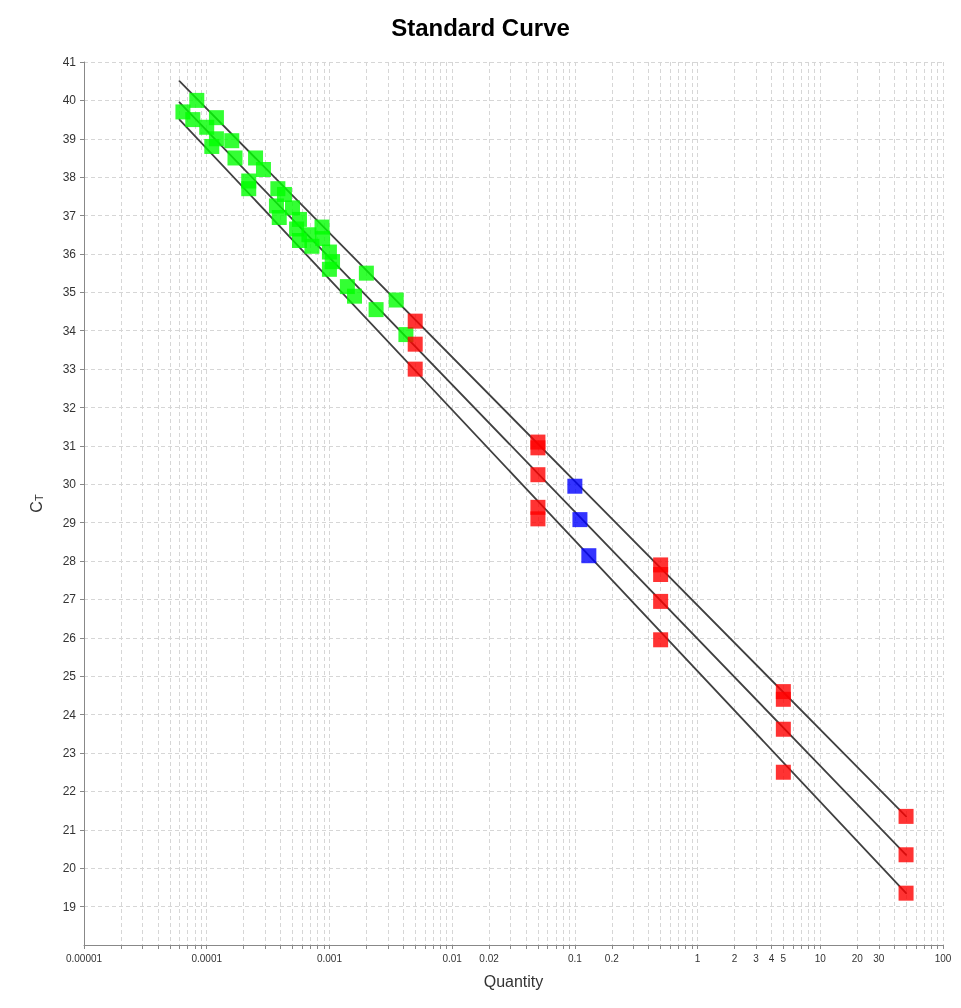 The height and width of the screenshot is (1008, 961). Describe the element at coordinates (69, 177) in the screenshot. I see `y-tick-label: 38` at that location.